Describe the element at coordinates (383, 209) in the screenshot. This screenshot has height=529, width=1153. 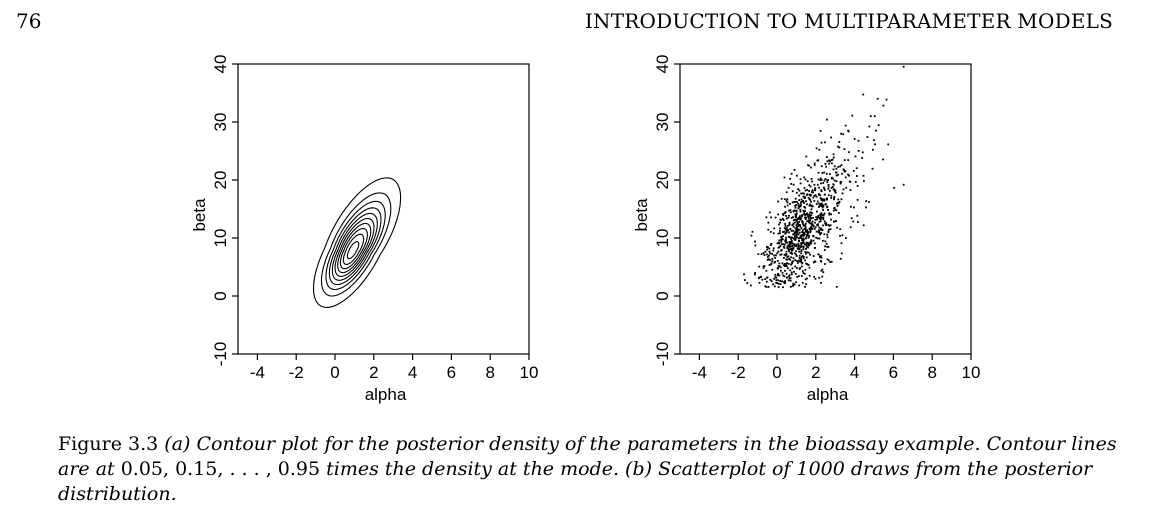
I see `plot-frame` at that location.